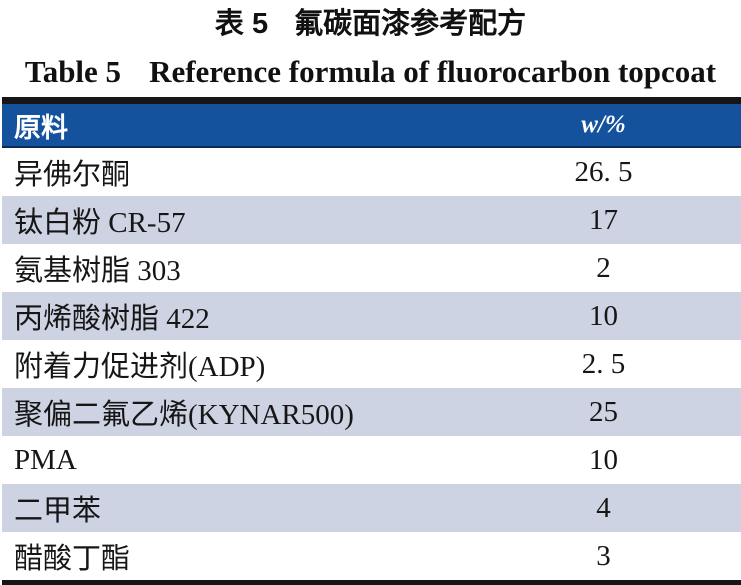  I want to click on material-cell: 附着力促进剂(ADP), so click(140, 367).